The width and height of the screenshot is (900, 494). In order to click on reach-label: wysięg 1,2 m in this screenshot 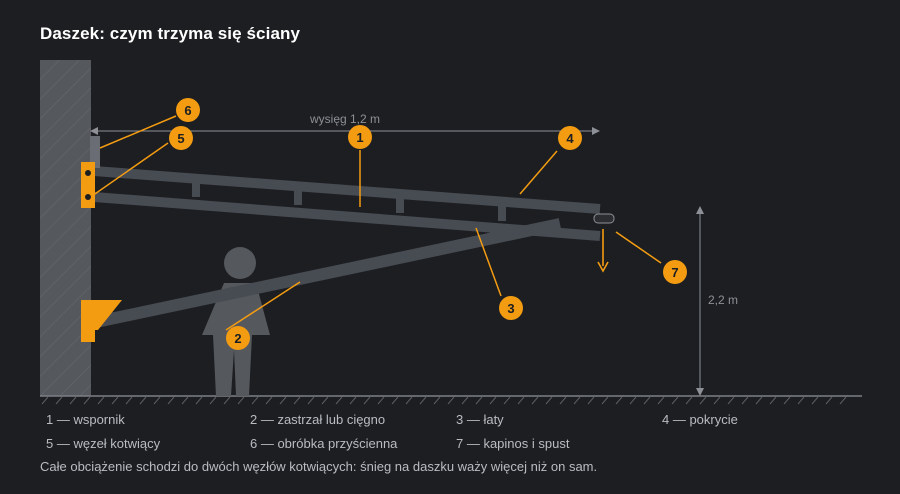, I will do `click(344, 119)`.